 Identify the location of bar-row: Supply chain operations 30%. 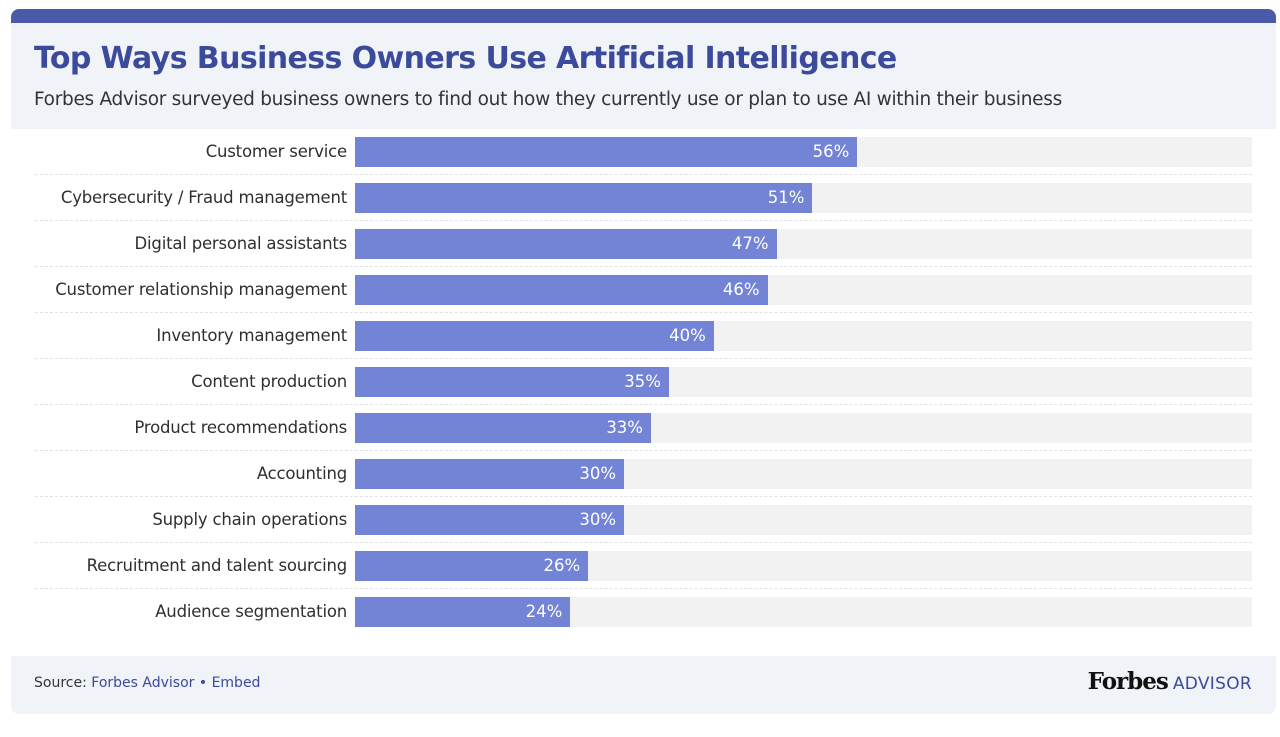
(643, 520).